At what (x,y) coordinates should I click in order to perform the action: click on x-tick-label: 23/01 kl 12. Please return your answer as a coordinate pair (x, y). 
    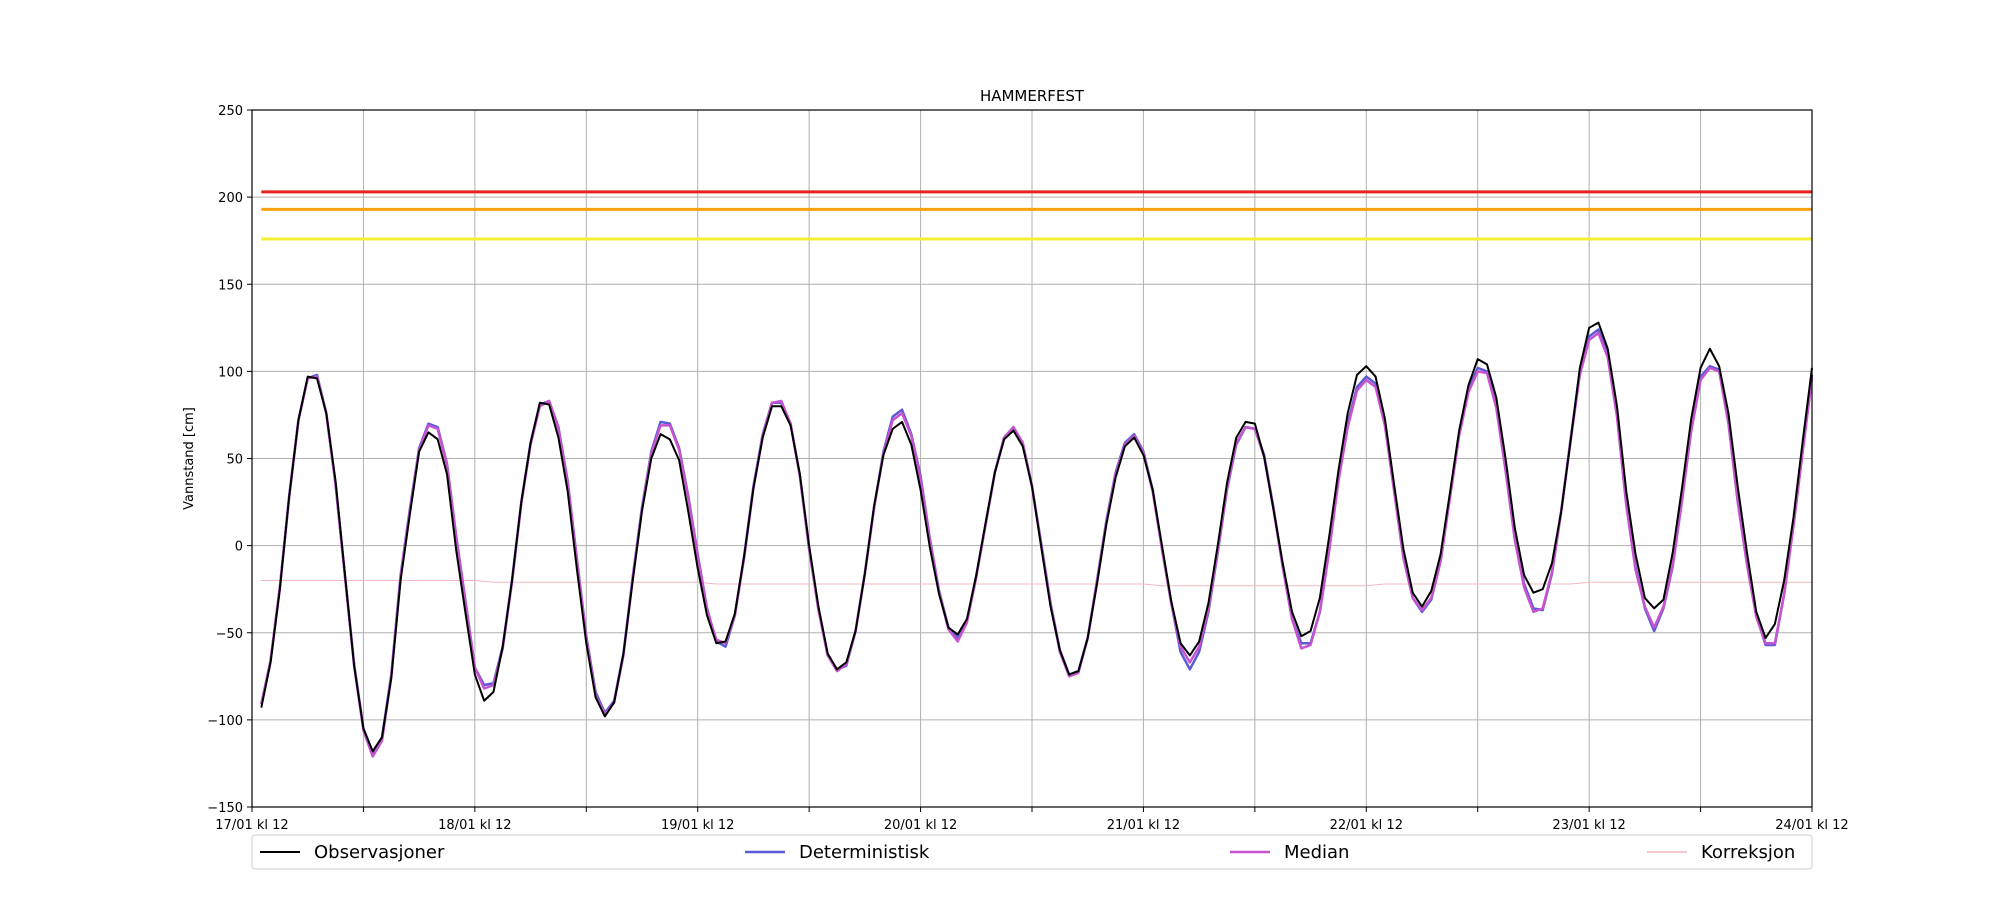
    Looking at the image, I should click on (1588, 825).